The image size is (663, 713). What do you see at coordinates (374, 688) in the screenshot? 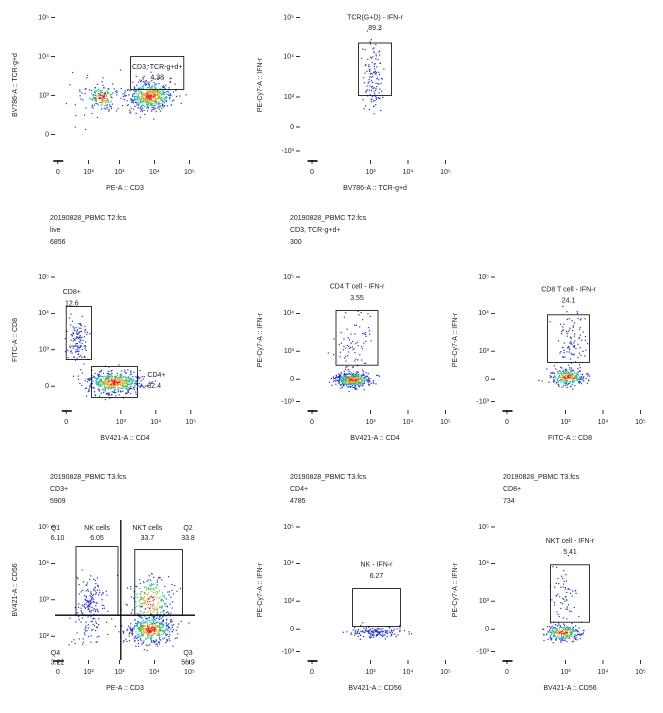
I see `x-axis-label: BV421-A :: CD56` at bounding box center [374, 688].